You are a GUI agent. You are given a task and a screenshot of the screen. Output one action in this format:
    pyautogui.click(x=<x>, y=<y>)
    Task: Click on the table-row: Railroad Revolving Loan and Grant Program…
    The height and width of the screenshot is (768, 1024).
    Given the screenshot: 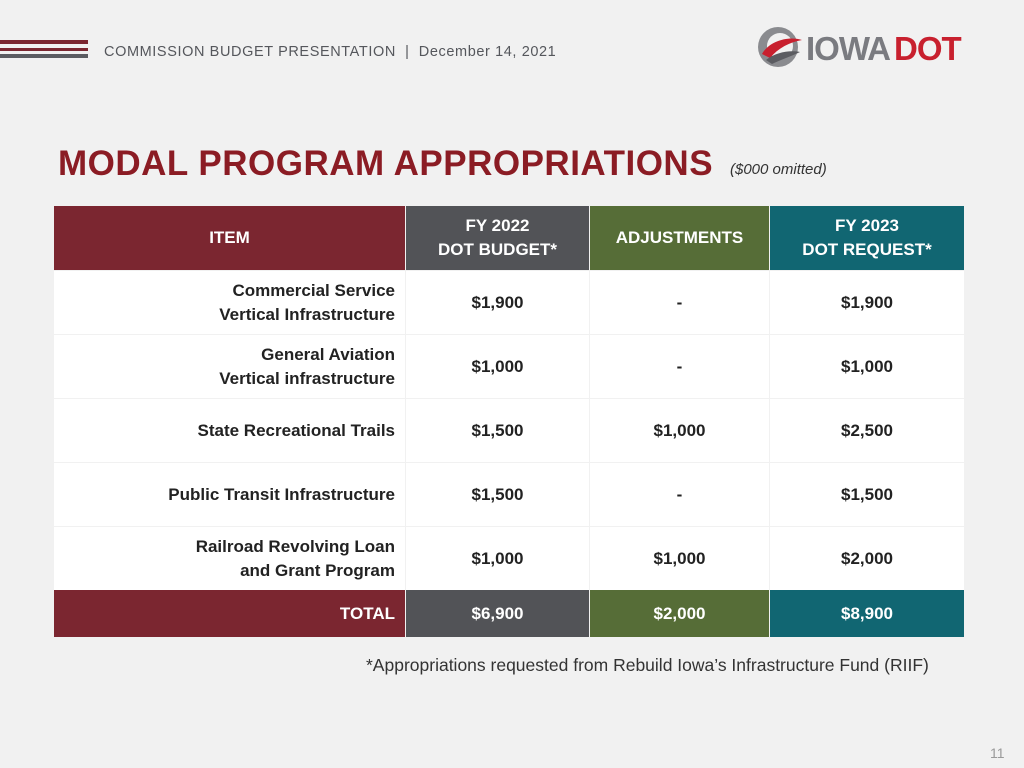 What is the action you would take?
    pyautogui.click(x=509, y=558)
    